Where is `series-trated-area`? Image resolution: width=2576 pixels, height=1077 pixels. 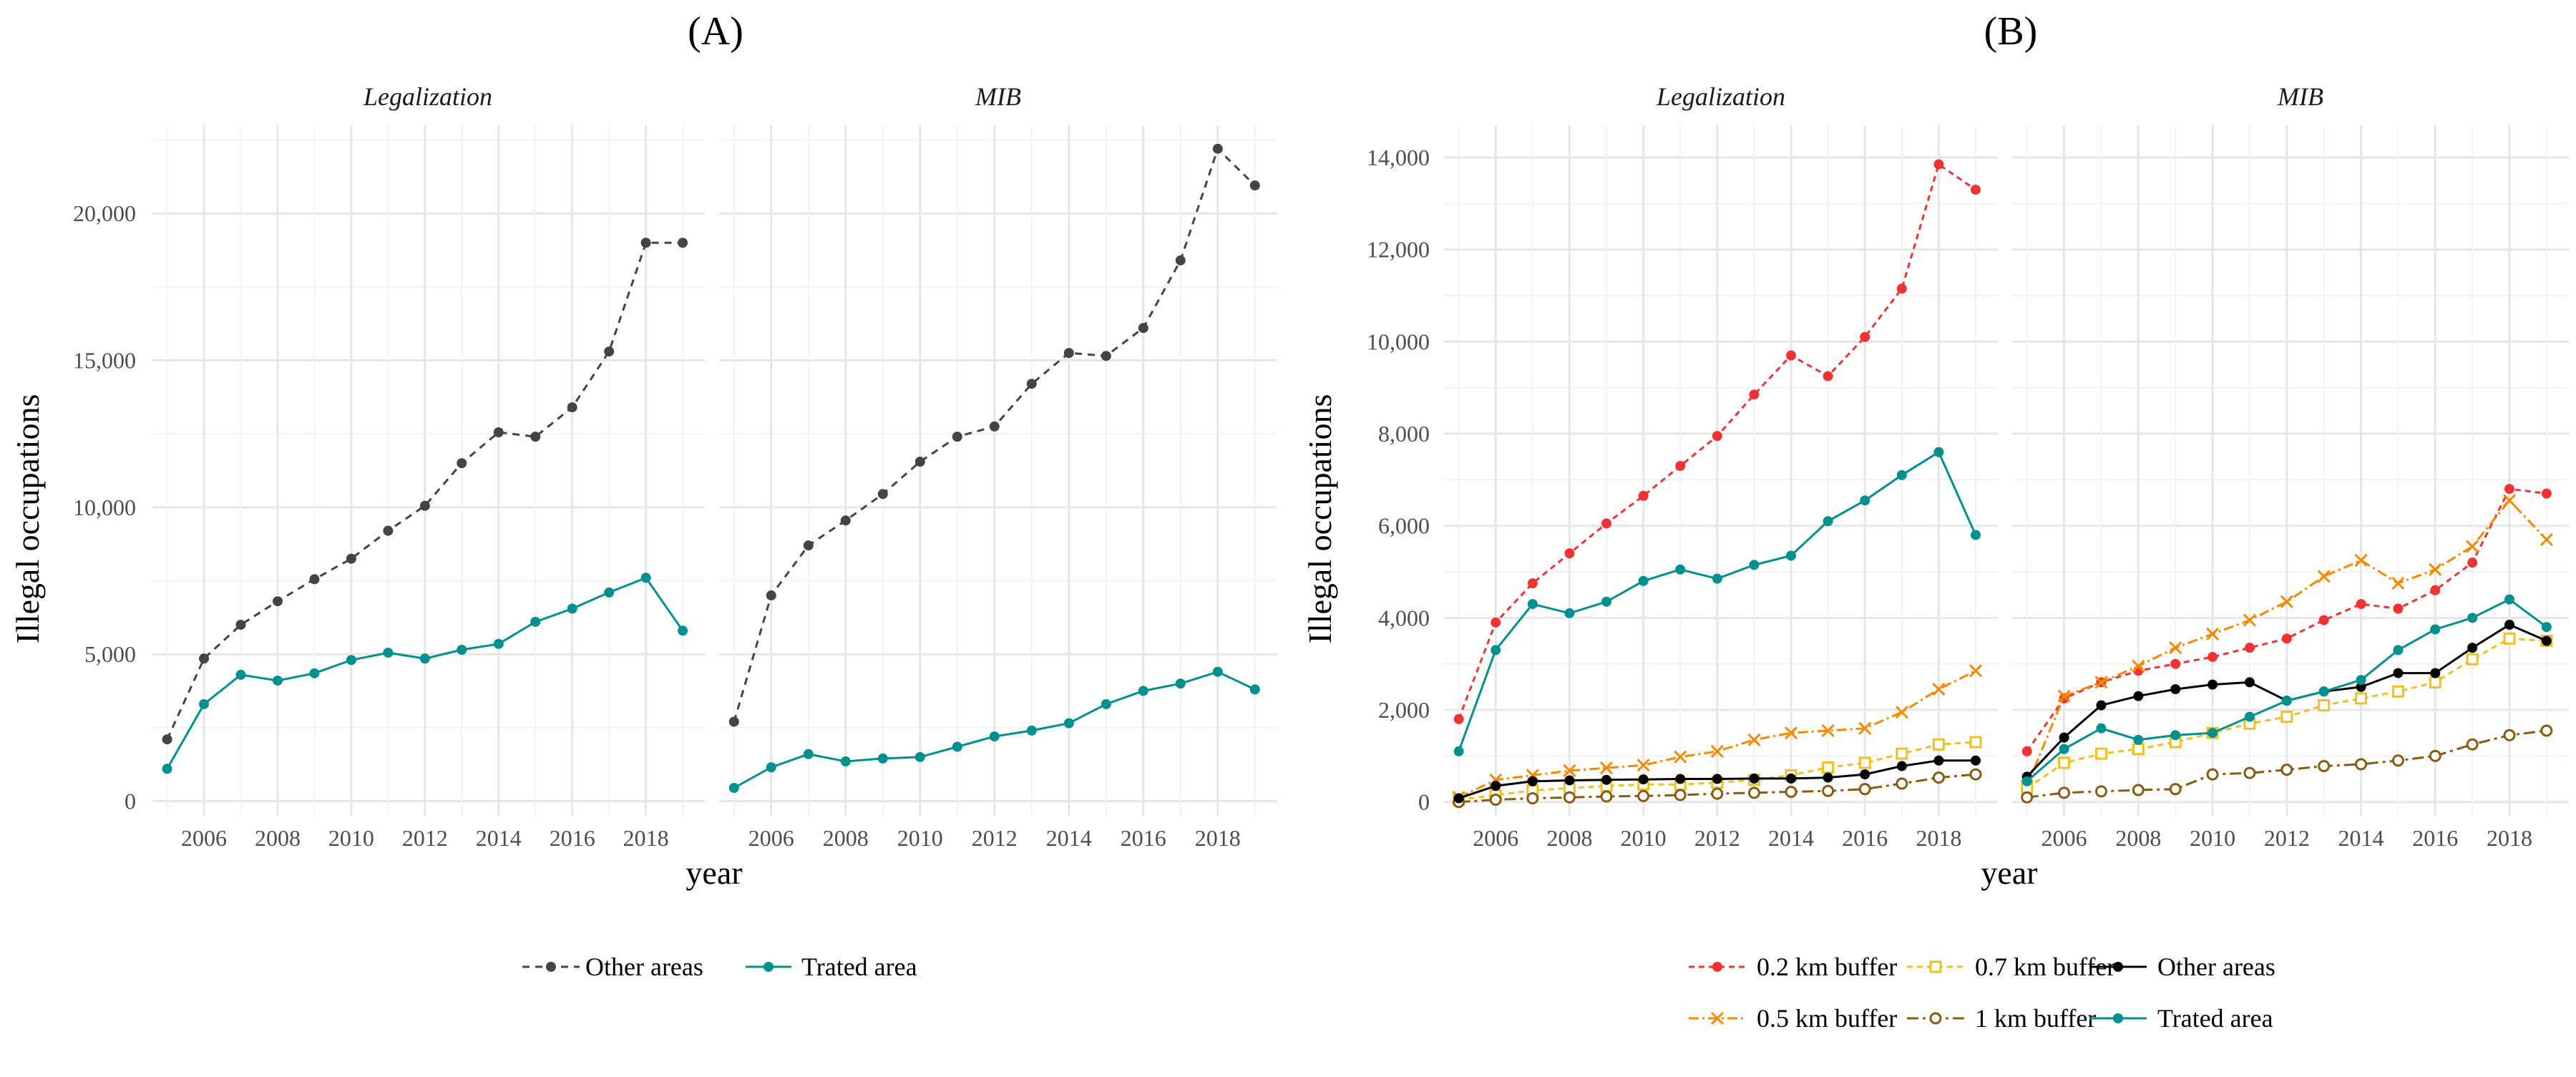
series-trated-area is located at coordinates (1717, 601).